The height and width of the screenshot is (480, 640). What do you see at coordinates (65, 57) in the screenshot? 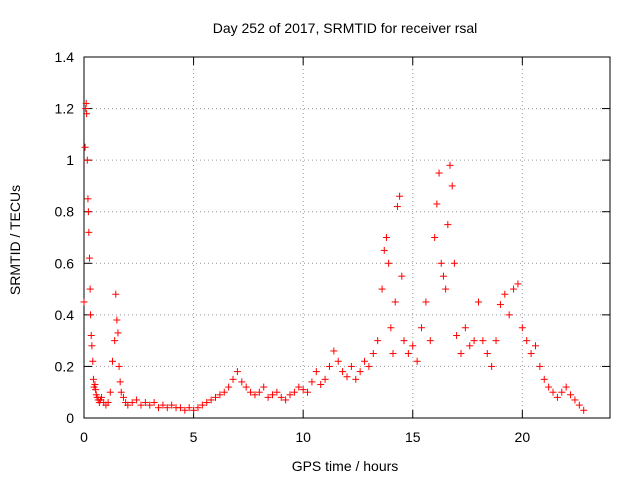
I see `y-tick-label: 1.4` at bounding box center [65, 57].